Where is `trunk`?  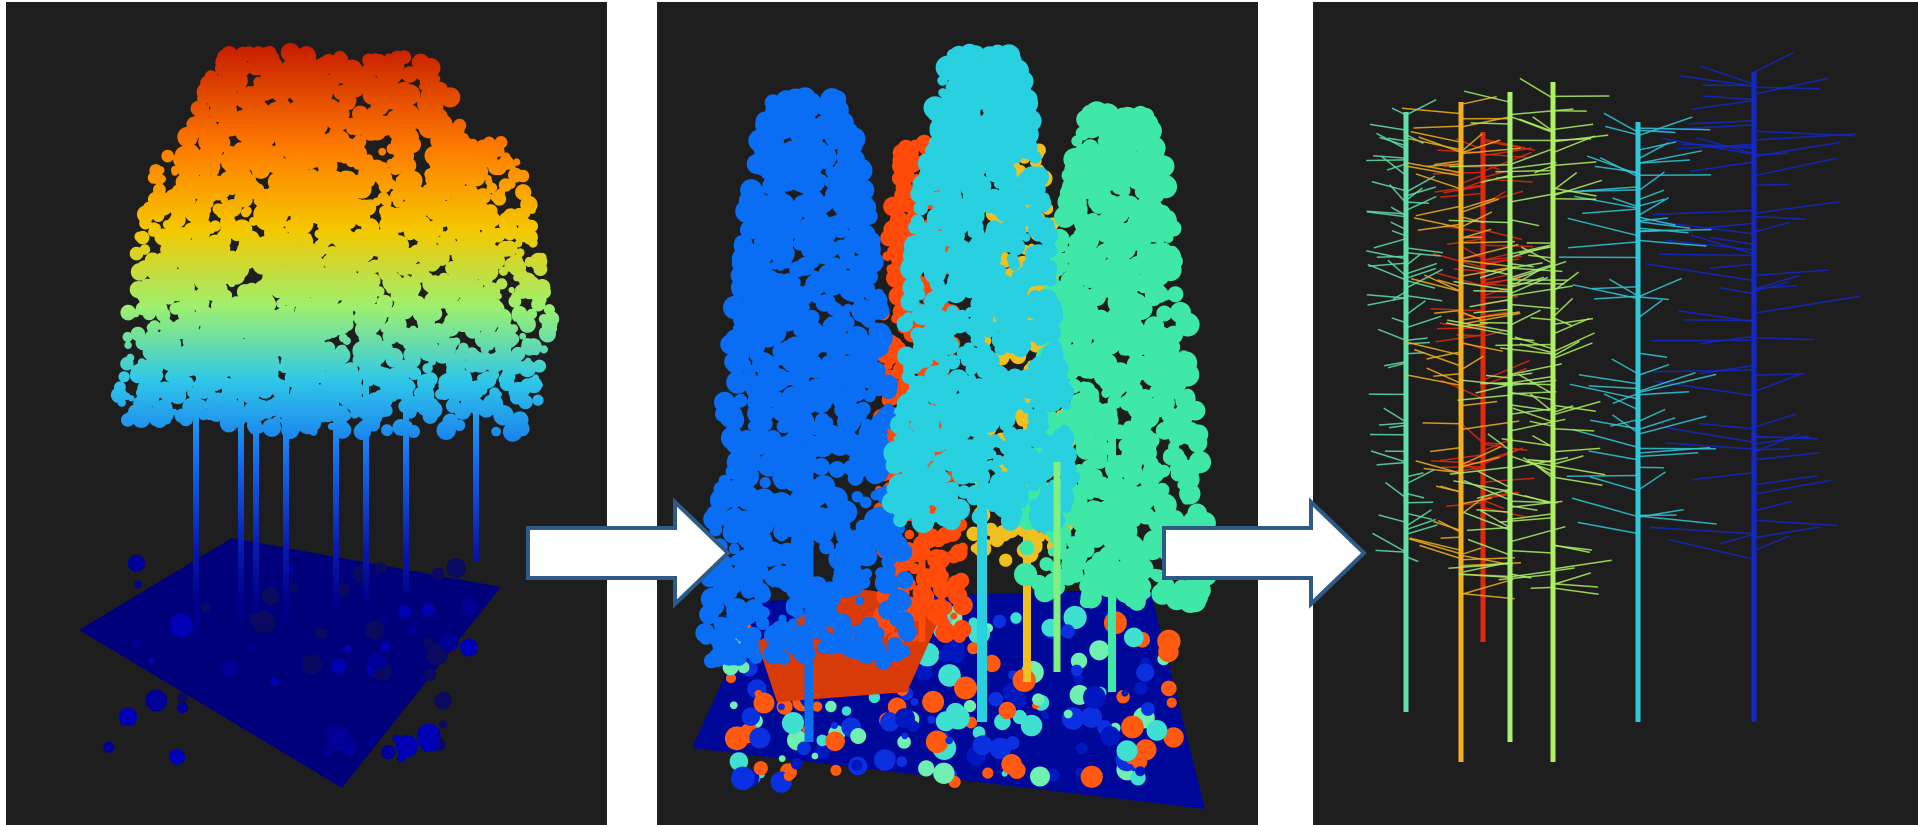 trunk is located at coordinates (366, 477).